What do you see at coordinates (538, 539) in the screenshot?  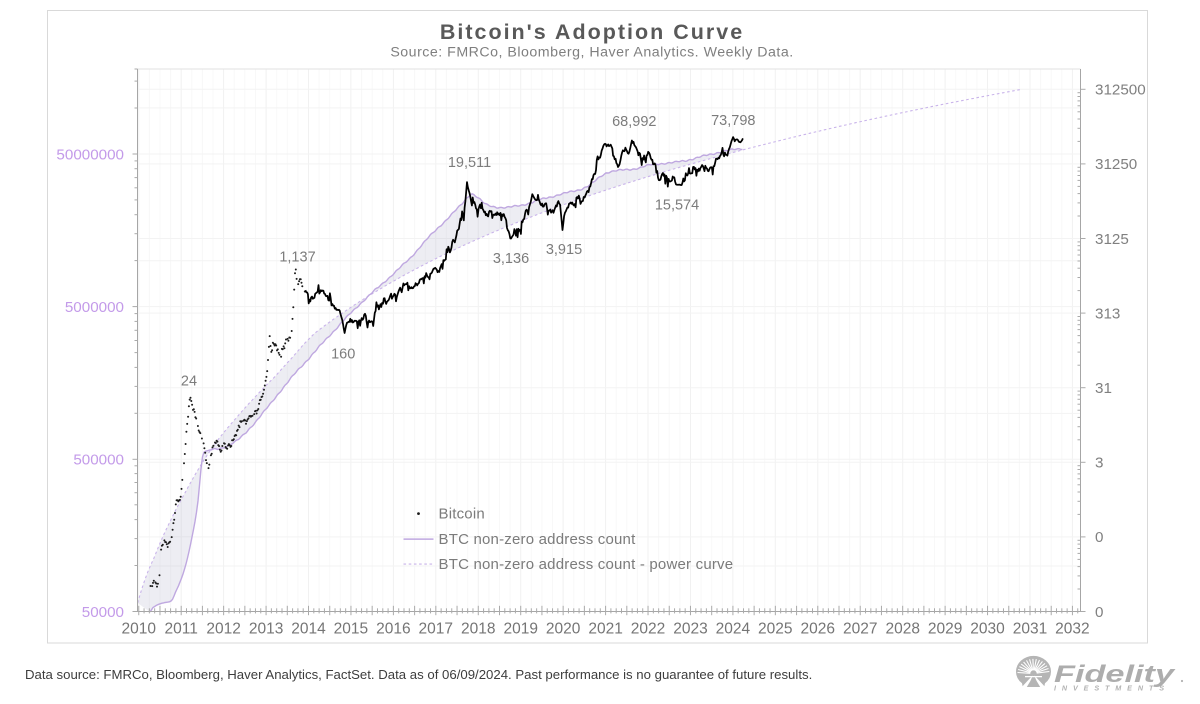 I see `svg-text: BTC non-zero address count` at bounding box center [538, 539].